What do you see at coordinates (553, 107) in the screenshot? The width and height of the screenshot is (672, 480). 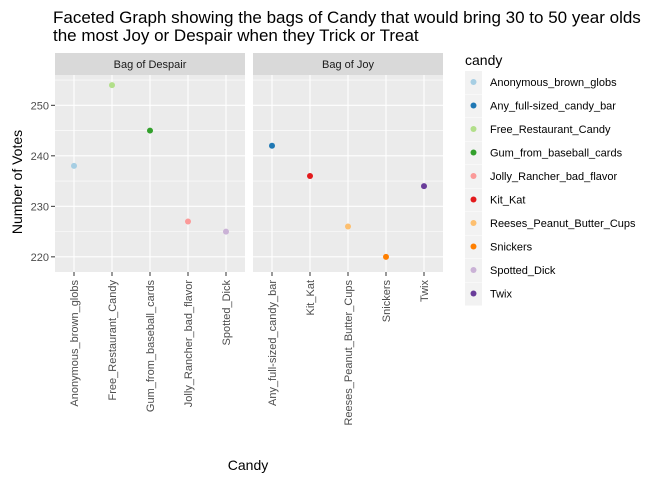 I see `legend-label: Any_full-sized_candy_bar` at bounding box center [553, 107].